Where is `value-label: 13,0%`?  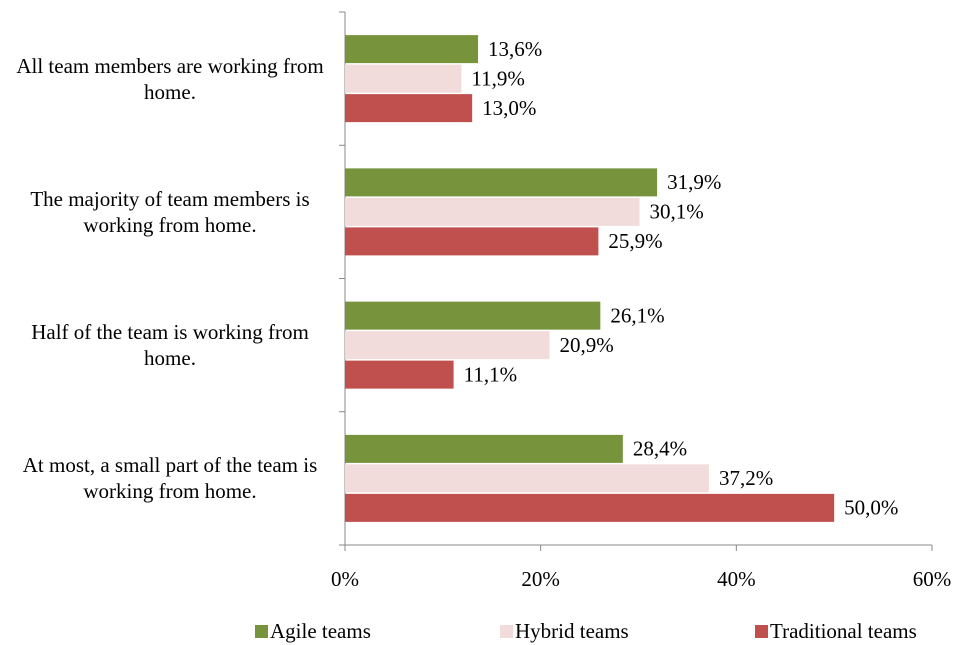
value-label: 13,0% is located at coordinates (509, 108).